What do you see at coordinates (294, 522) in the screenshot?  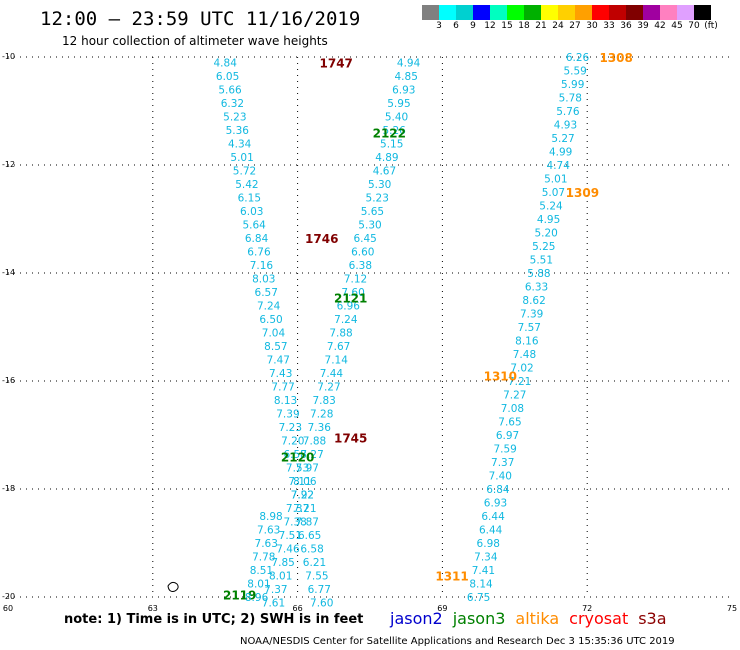 I see `swh-value: 7.38` at bounding box center [294, 522].